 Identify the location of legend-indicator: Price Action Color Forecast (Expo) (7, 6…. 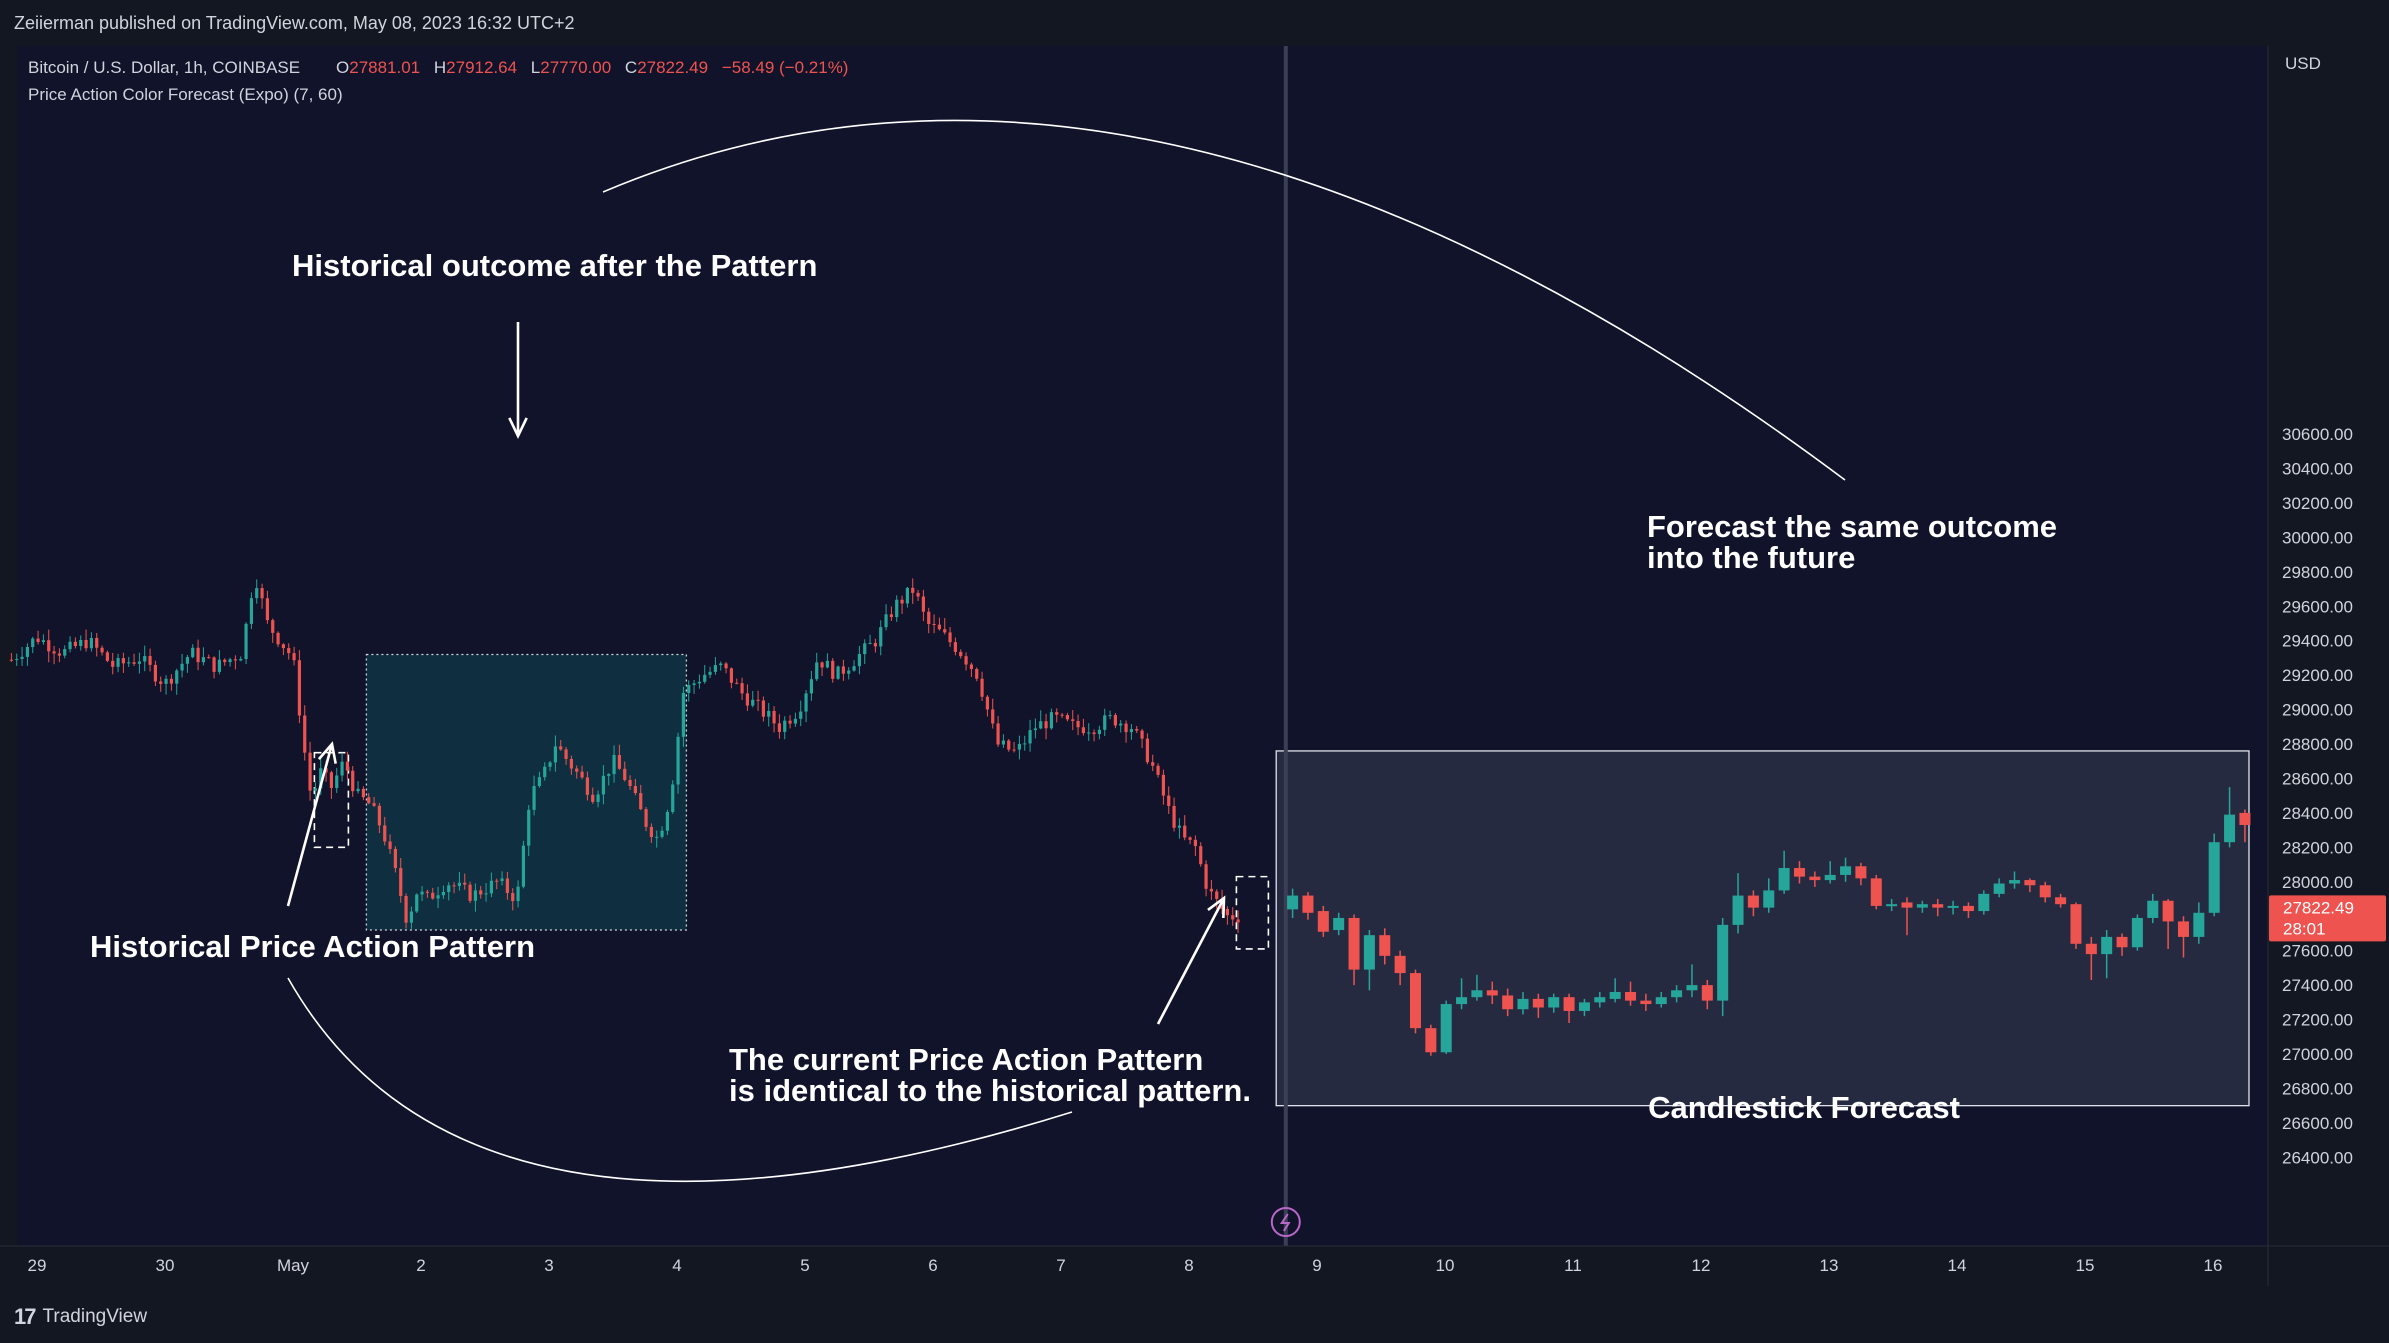
(185, 94).